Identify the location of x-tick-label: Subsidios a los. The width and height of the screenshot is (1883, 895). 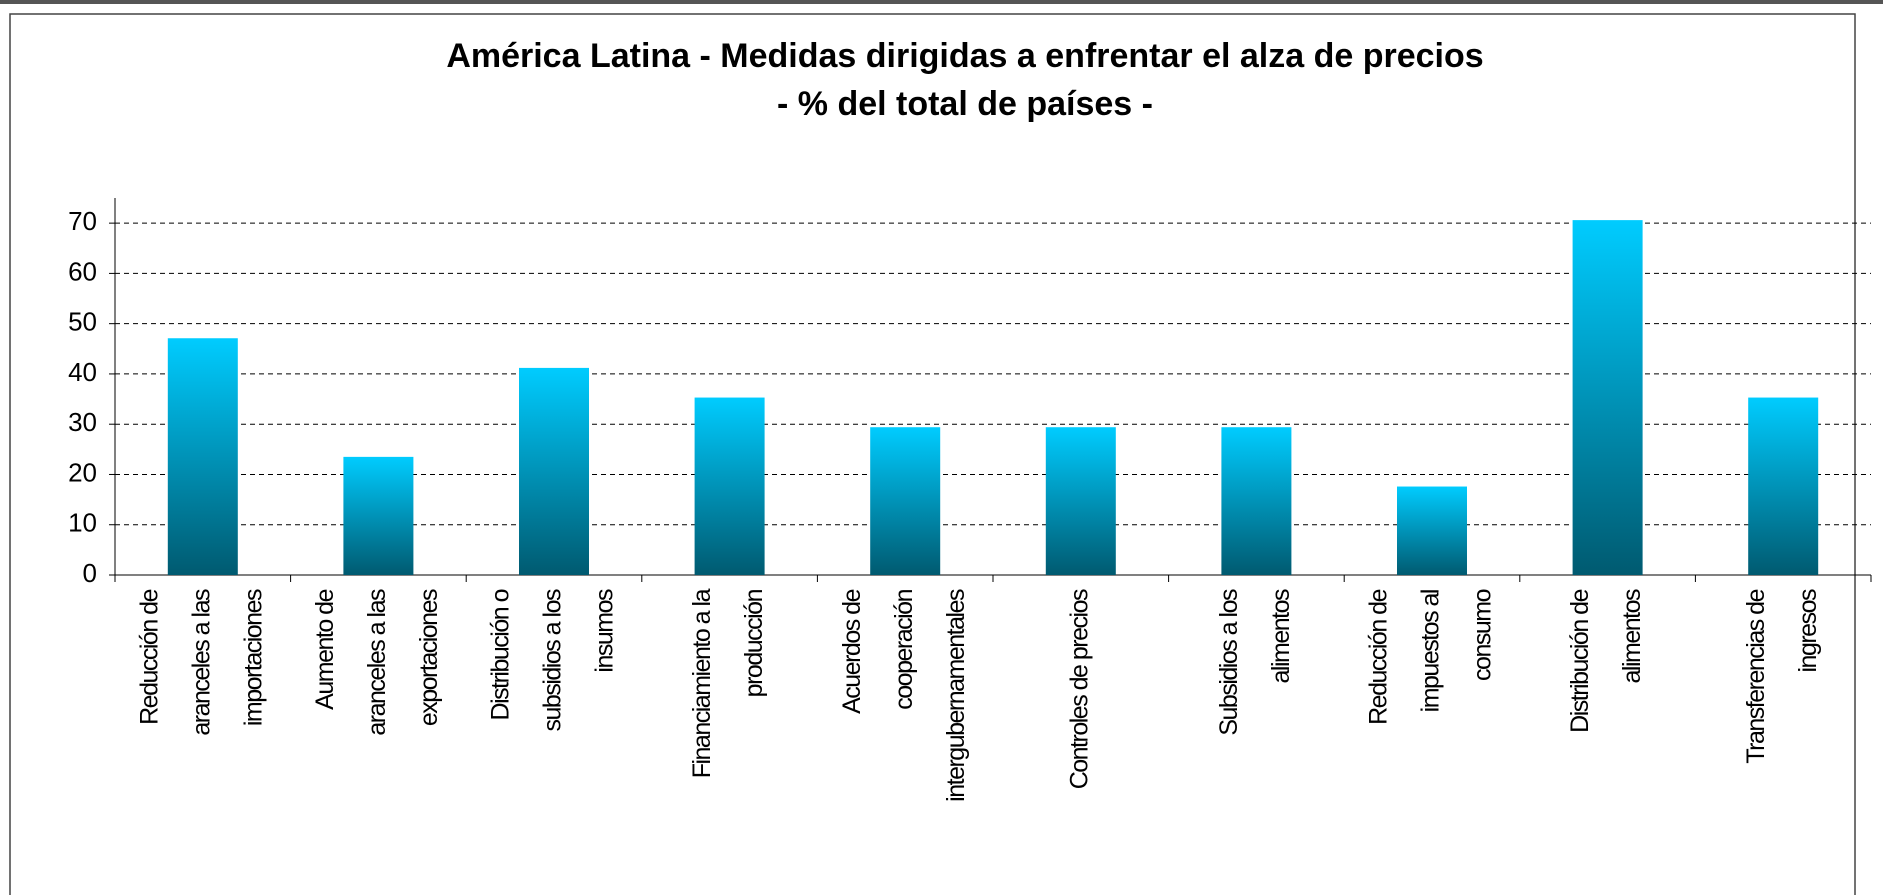
(1229, 662).